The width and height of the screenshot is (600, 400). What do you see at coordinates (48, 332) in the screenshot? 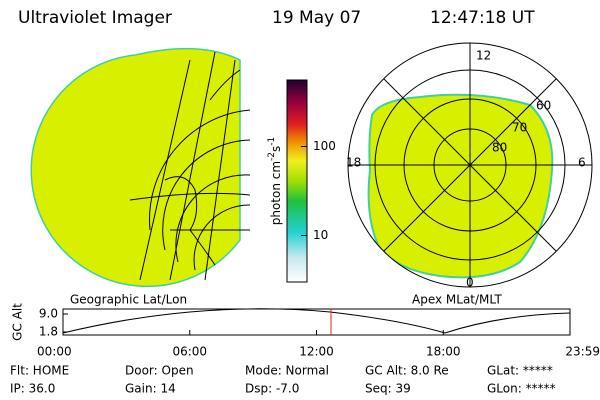
I see `y-tick-label: 1.8` at bounding box center [48, 332].